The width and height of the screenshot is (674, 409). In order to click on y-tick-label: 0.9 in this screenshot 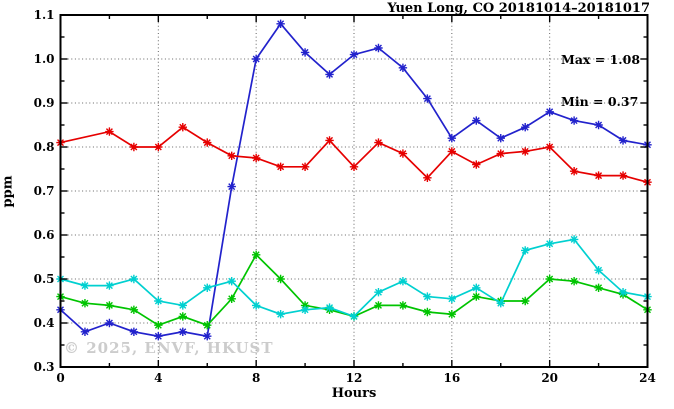, I will do `click(44, 103)`.